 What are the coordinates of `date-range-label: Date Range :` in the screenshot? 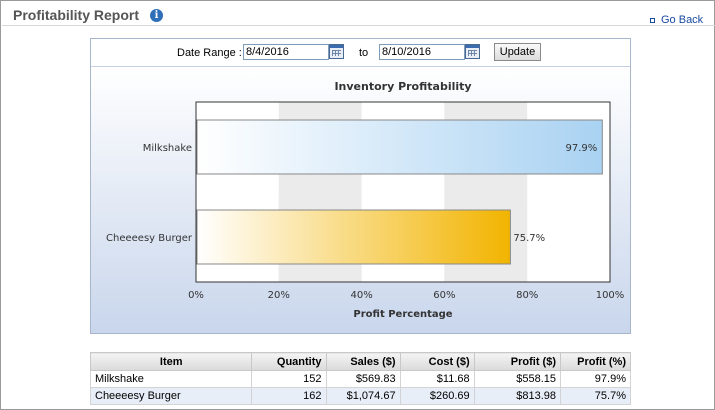 It's located at (209, 53).